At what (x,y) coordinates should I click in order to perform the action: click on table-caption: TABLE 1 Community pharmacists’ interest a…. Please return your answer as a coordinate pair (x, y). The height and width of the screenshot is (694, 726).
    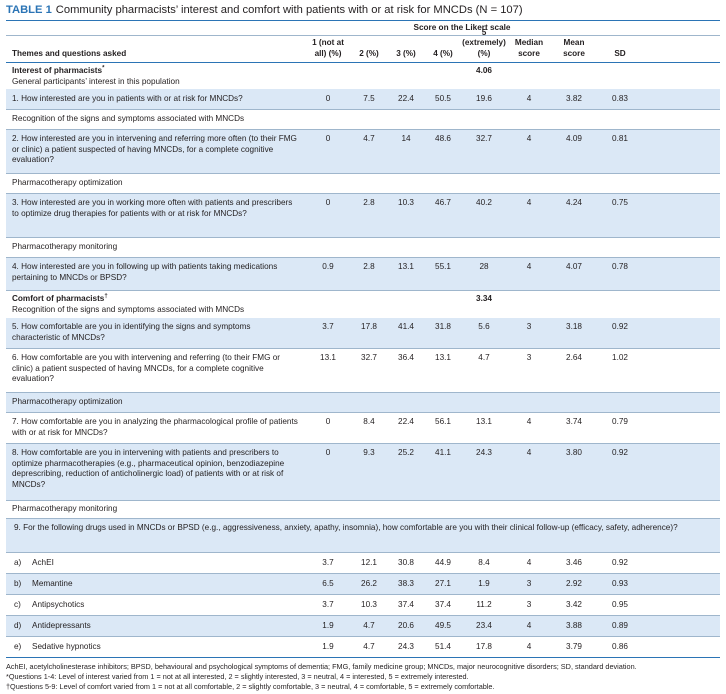
    Looking at the image, I should click on (364, 10).